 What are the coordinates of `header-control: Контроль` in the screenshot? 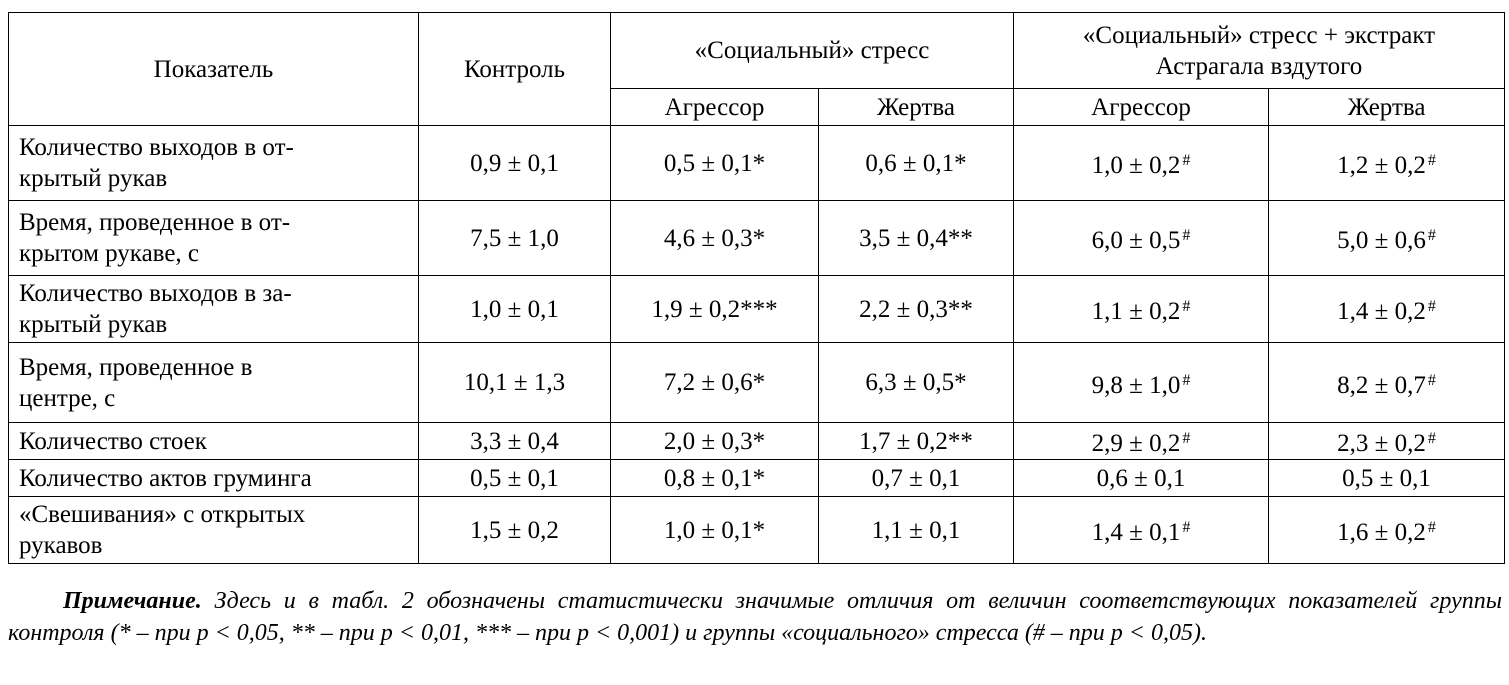 It's located at (514, 69).